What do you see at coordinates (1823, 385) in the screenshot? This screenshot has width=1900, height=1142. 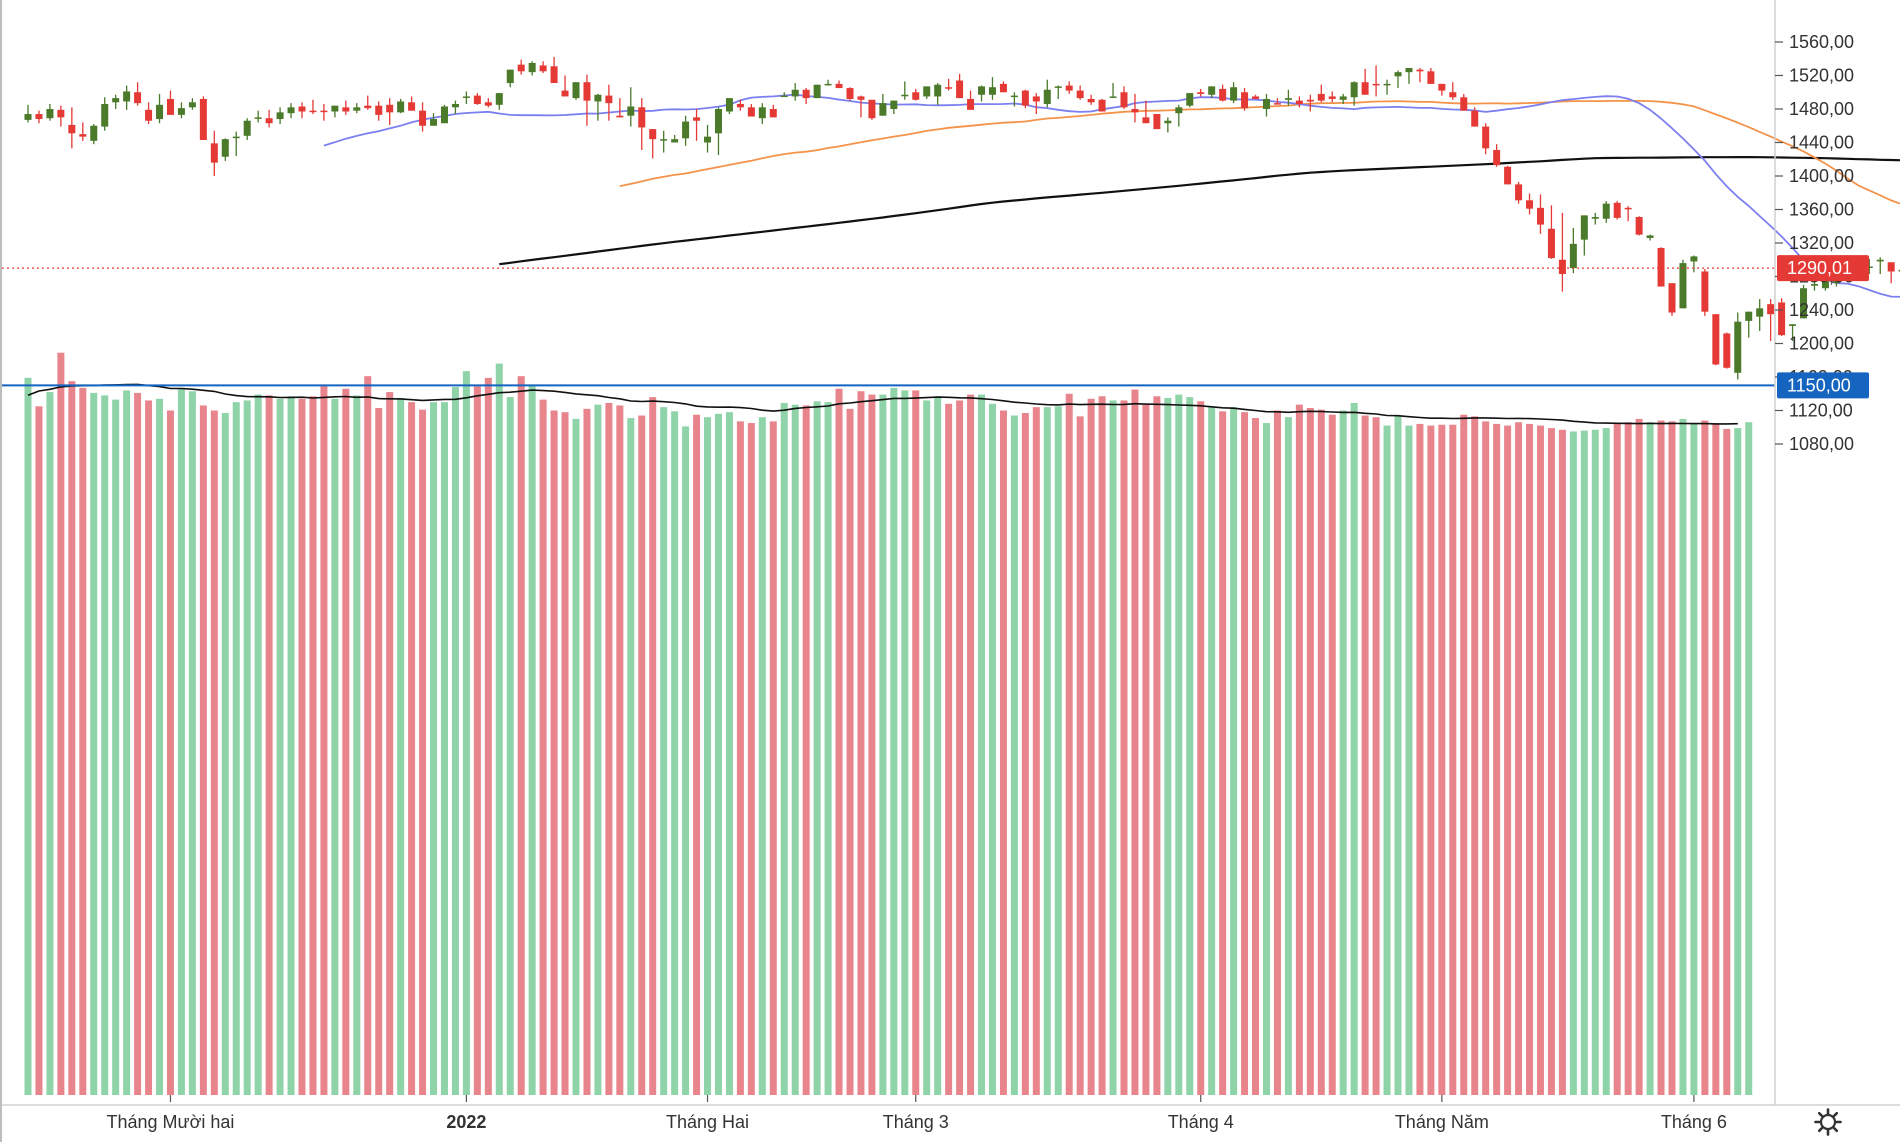 I see `price-tag: 1150,00` at bounding box center [1823, 385].